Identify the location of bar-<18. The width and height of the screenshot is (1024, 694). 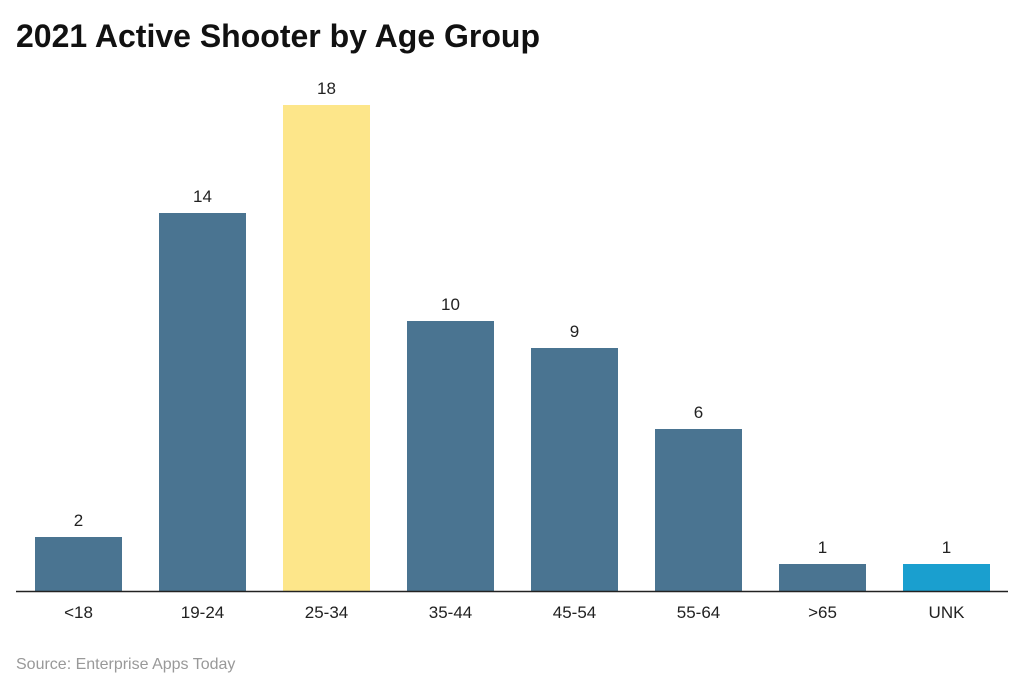
(78, 564).